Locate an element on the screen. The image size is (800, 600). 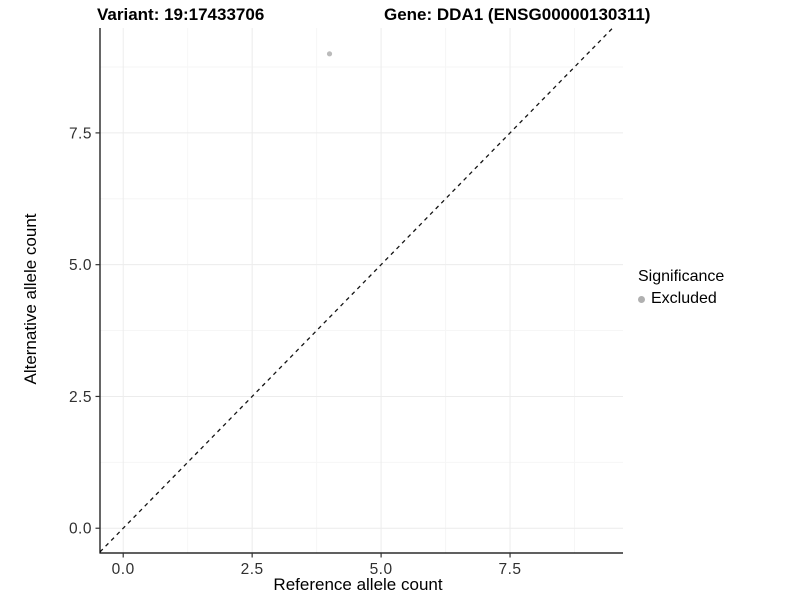
x-tick-label: 0.0 is located at coordinates (123, 569).